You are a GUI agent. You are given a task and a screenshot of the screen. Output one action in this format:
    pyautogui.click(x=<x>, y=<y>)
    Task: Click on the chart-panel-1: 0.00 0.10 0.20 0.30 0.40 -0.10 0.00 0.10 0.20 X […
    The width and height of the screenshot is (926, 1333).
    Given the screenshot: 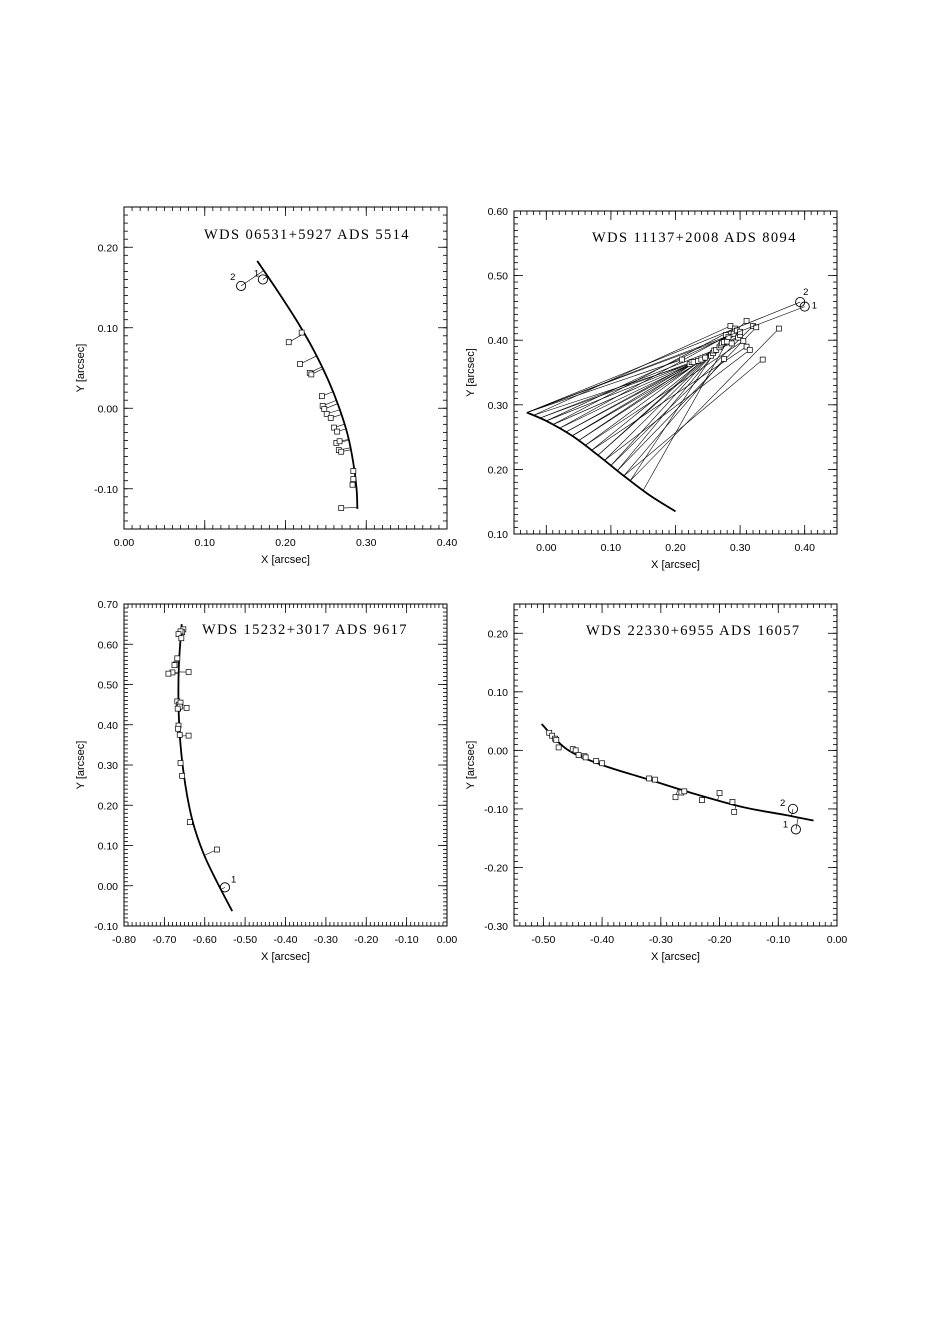 What is the action you would take?
    pyautogui.click(x=266, y=386)
    